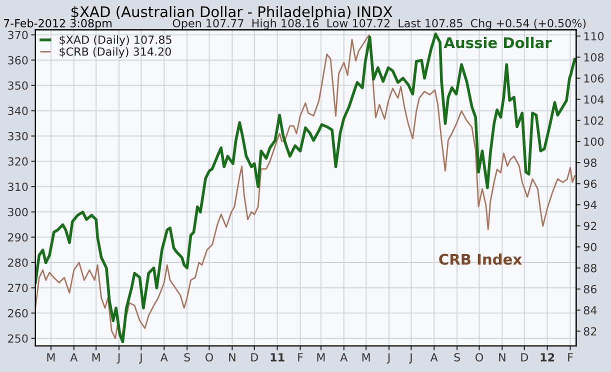 Image resolution: width=611 pixels, height=372 pixels. I want to click on y2-tick-label: 110, so click(594, 36).